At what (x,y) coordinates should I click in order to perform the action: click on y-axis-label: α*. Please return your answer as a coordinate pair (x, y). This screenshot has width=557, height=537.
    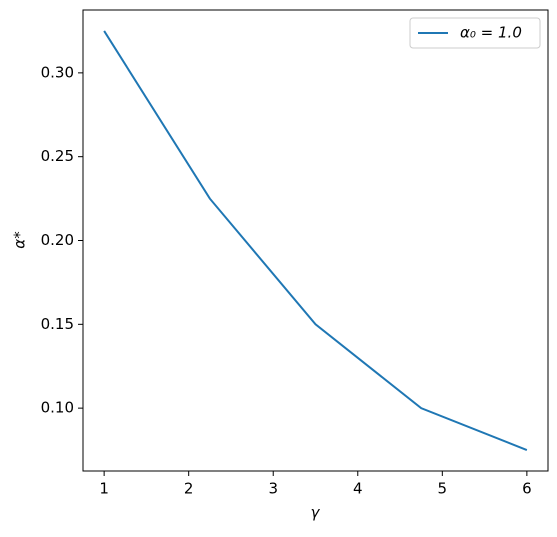
    Looking at the image, I should click on (20, 240).